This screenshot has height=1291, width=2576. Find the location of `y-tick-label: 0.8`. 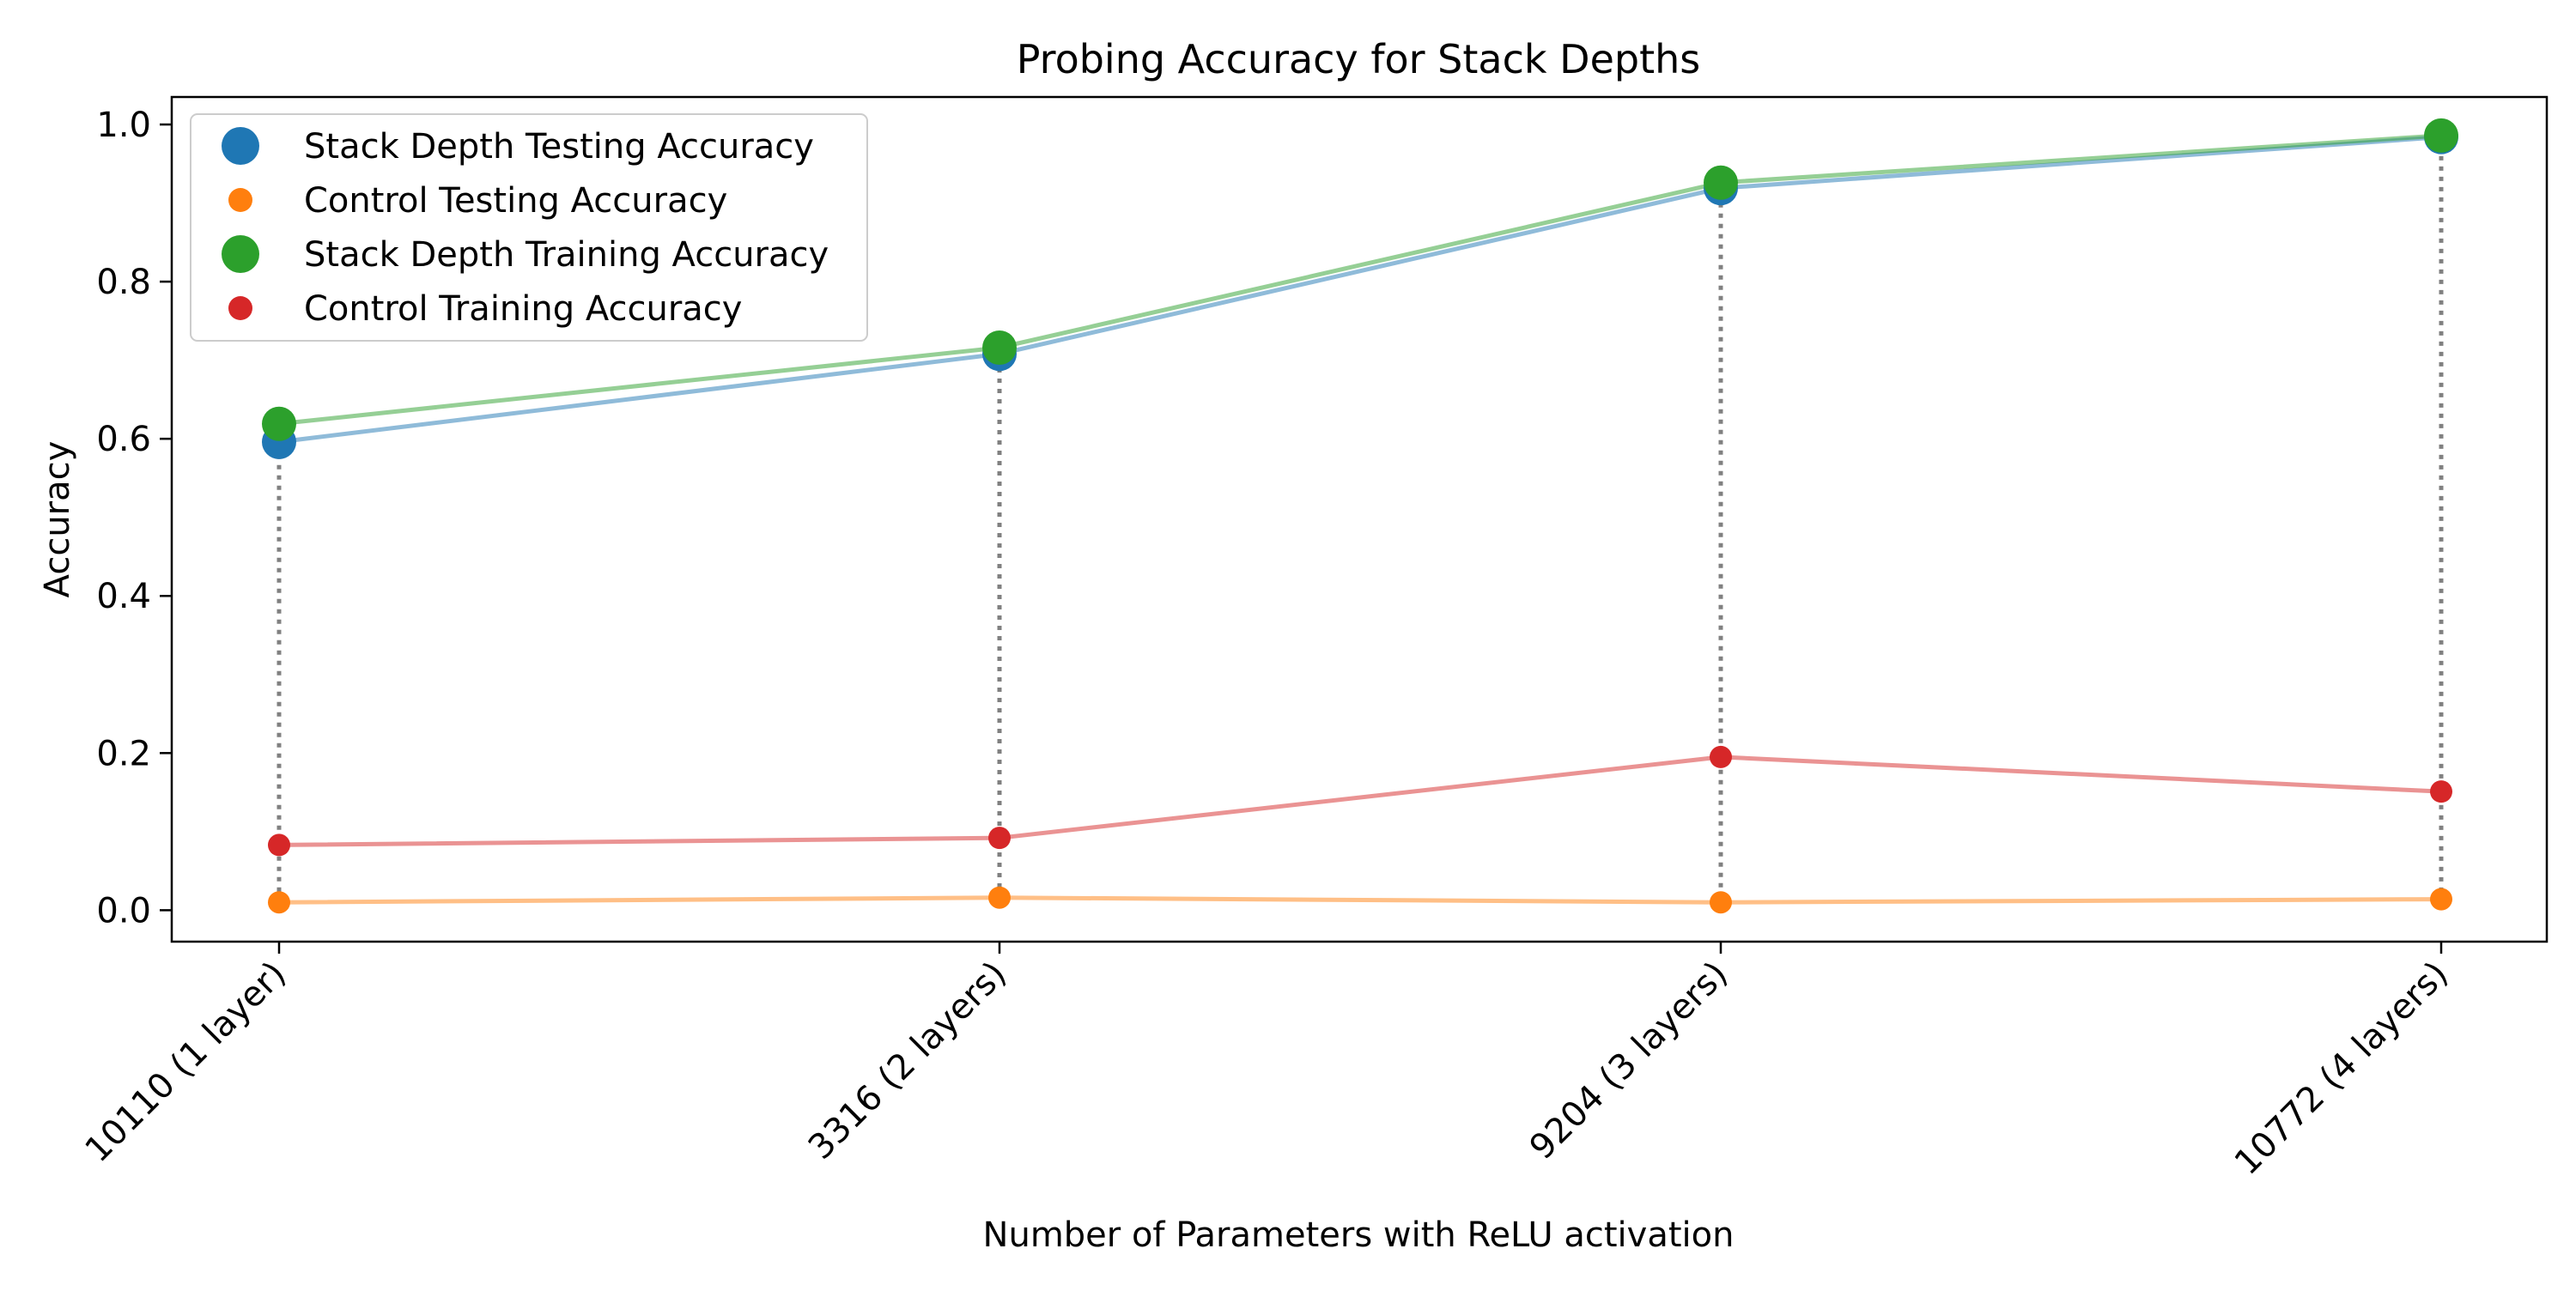

y-tick-label: 0.8 is located at coordinates (123, 282).